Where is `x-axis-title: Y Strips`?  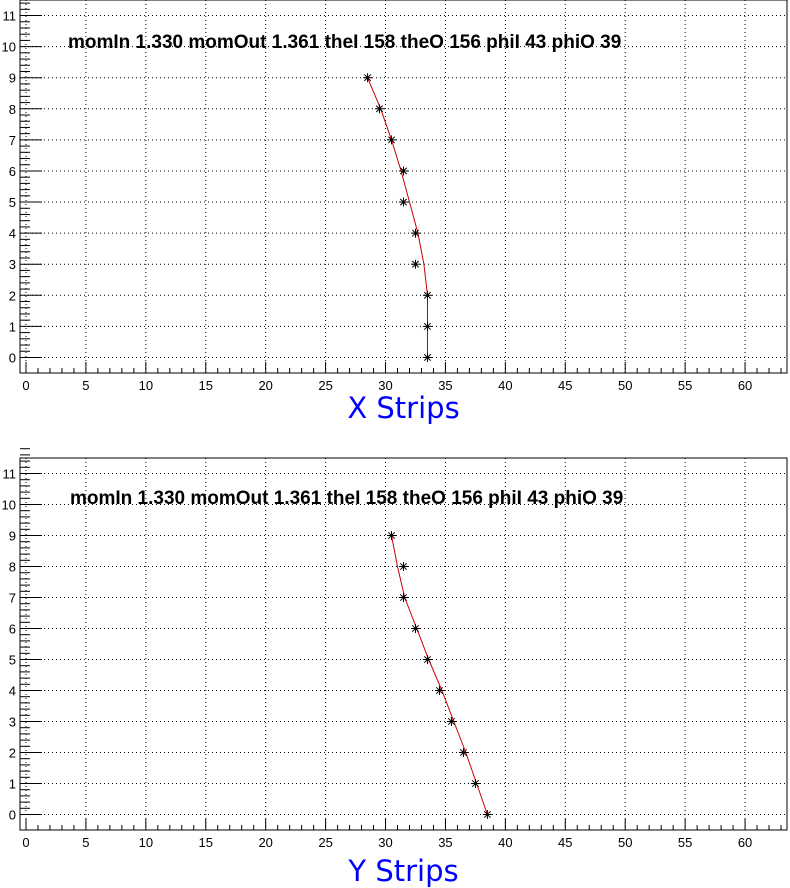
x-axis-title: Y Strips is located at coordinates (402, 871).